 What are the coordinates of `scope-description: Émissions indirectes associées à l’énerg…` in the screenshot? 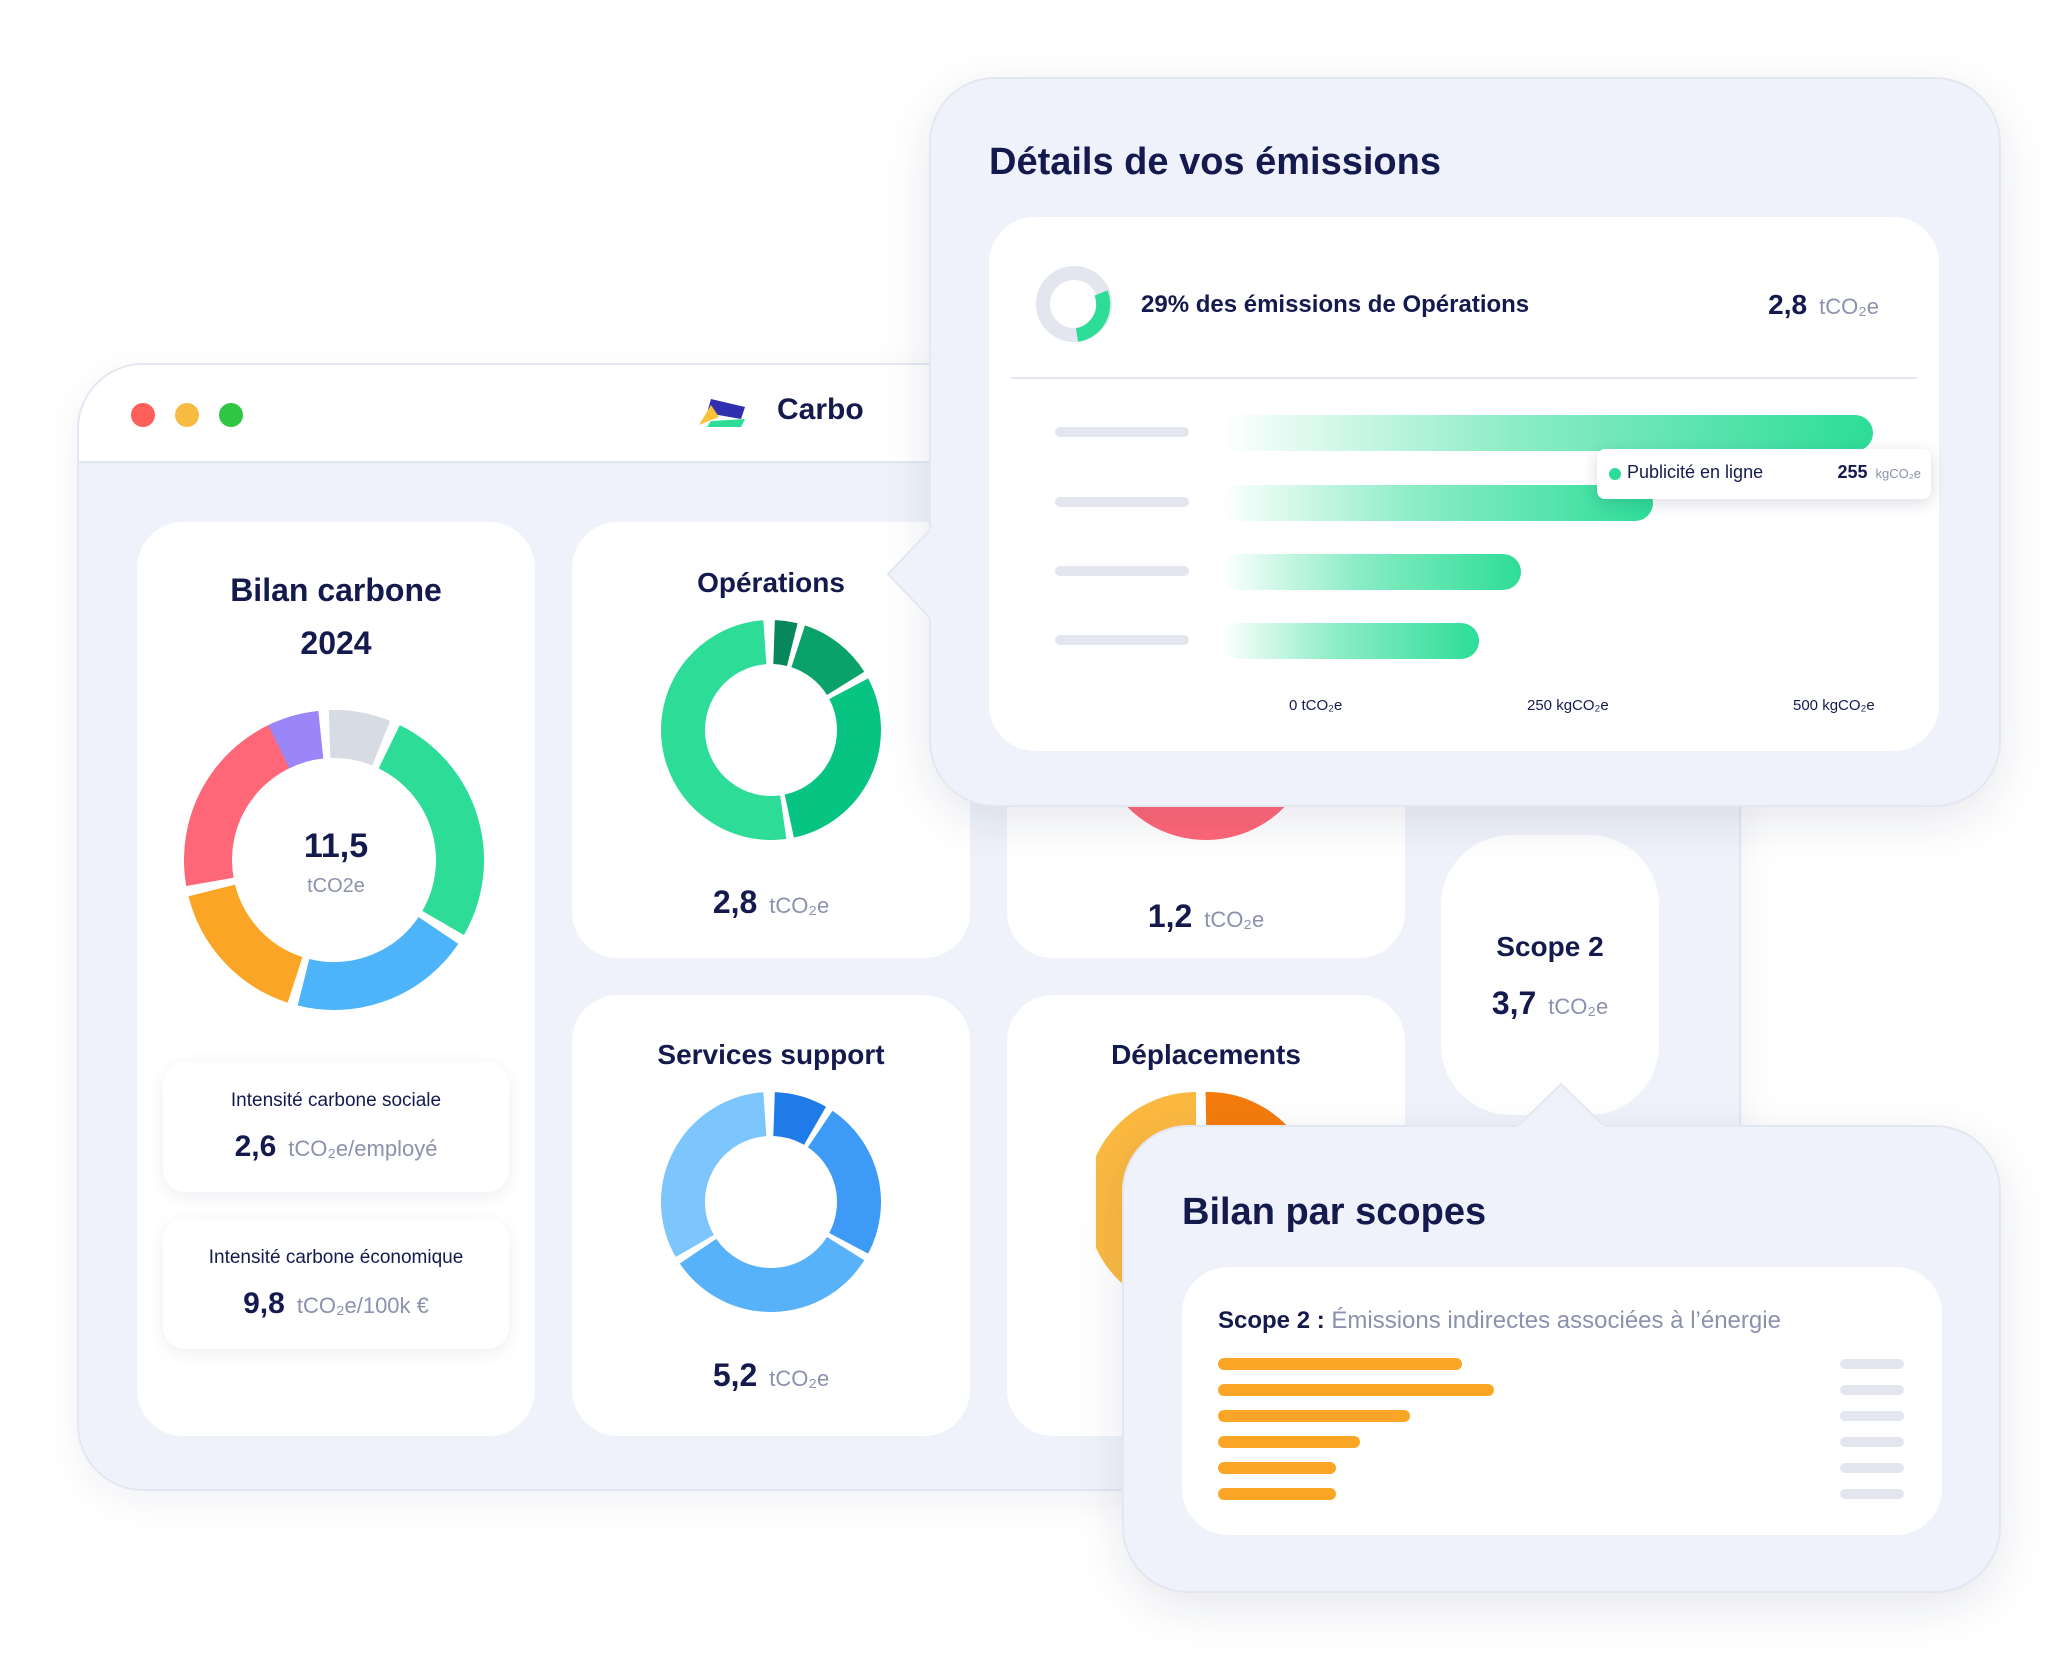 It's located at (1556, 1320).